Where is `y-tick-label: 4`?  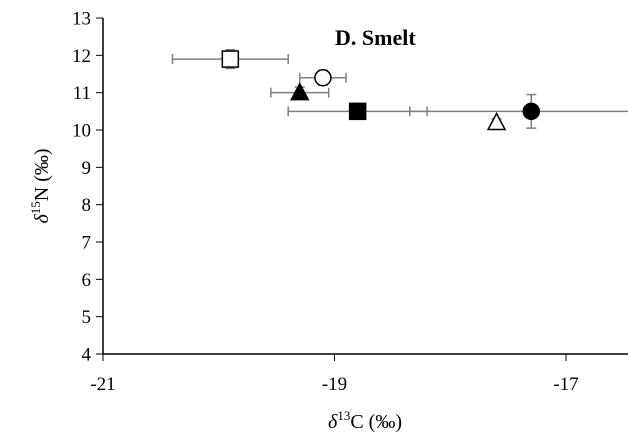
y-tick-label: 4 is located at coordinates (87, 355).